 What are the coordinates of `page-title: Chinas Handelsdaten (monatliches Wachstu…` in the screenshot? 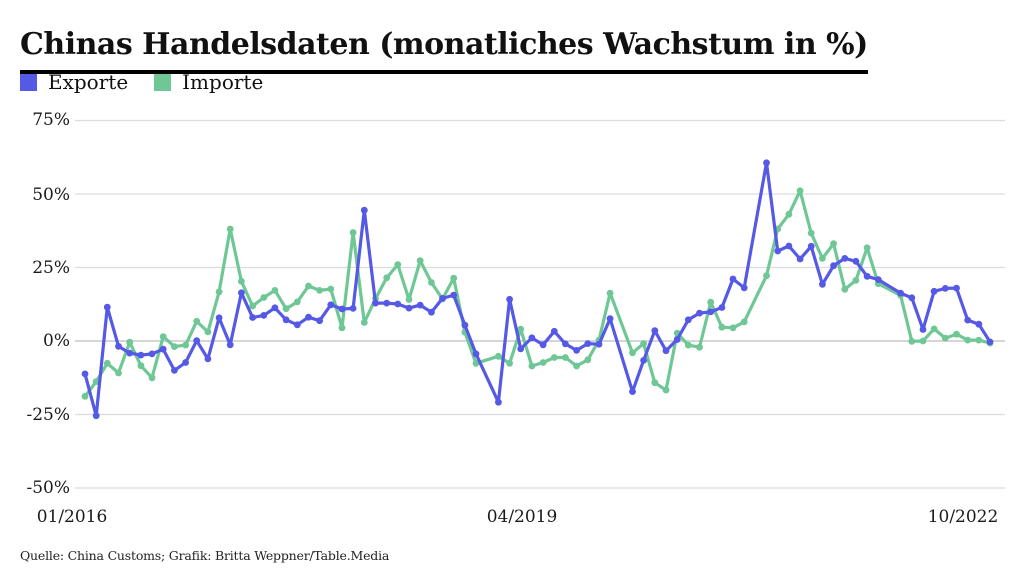 It's located at (444, 51).